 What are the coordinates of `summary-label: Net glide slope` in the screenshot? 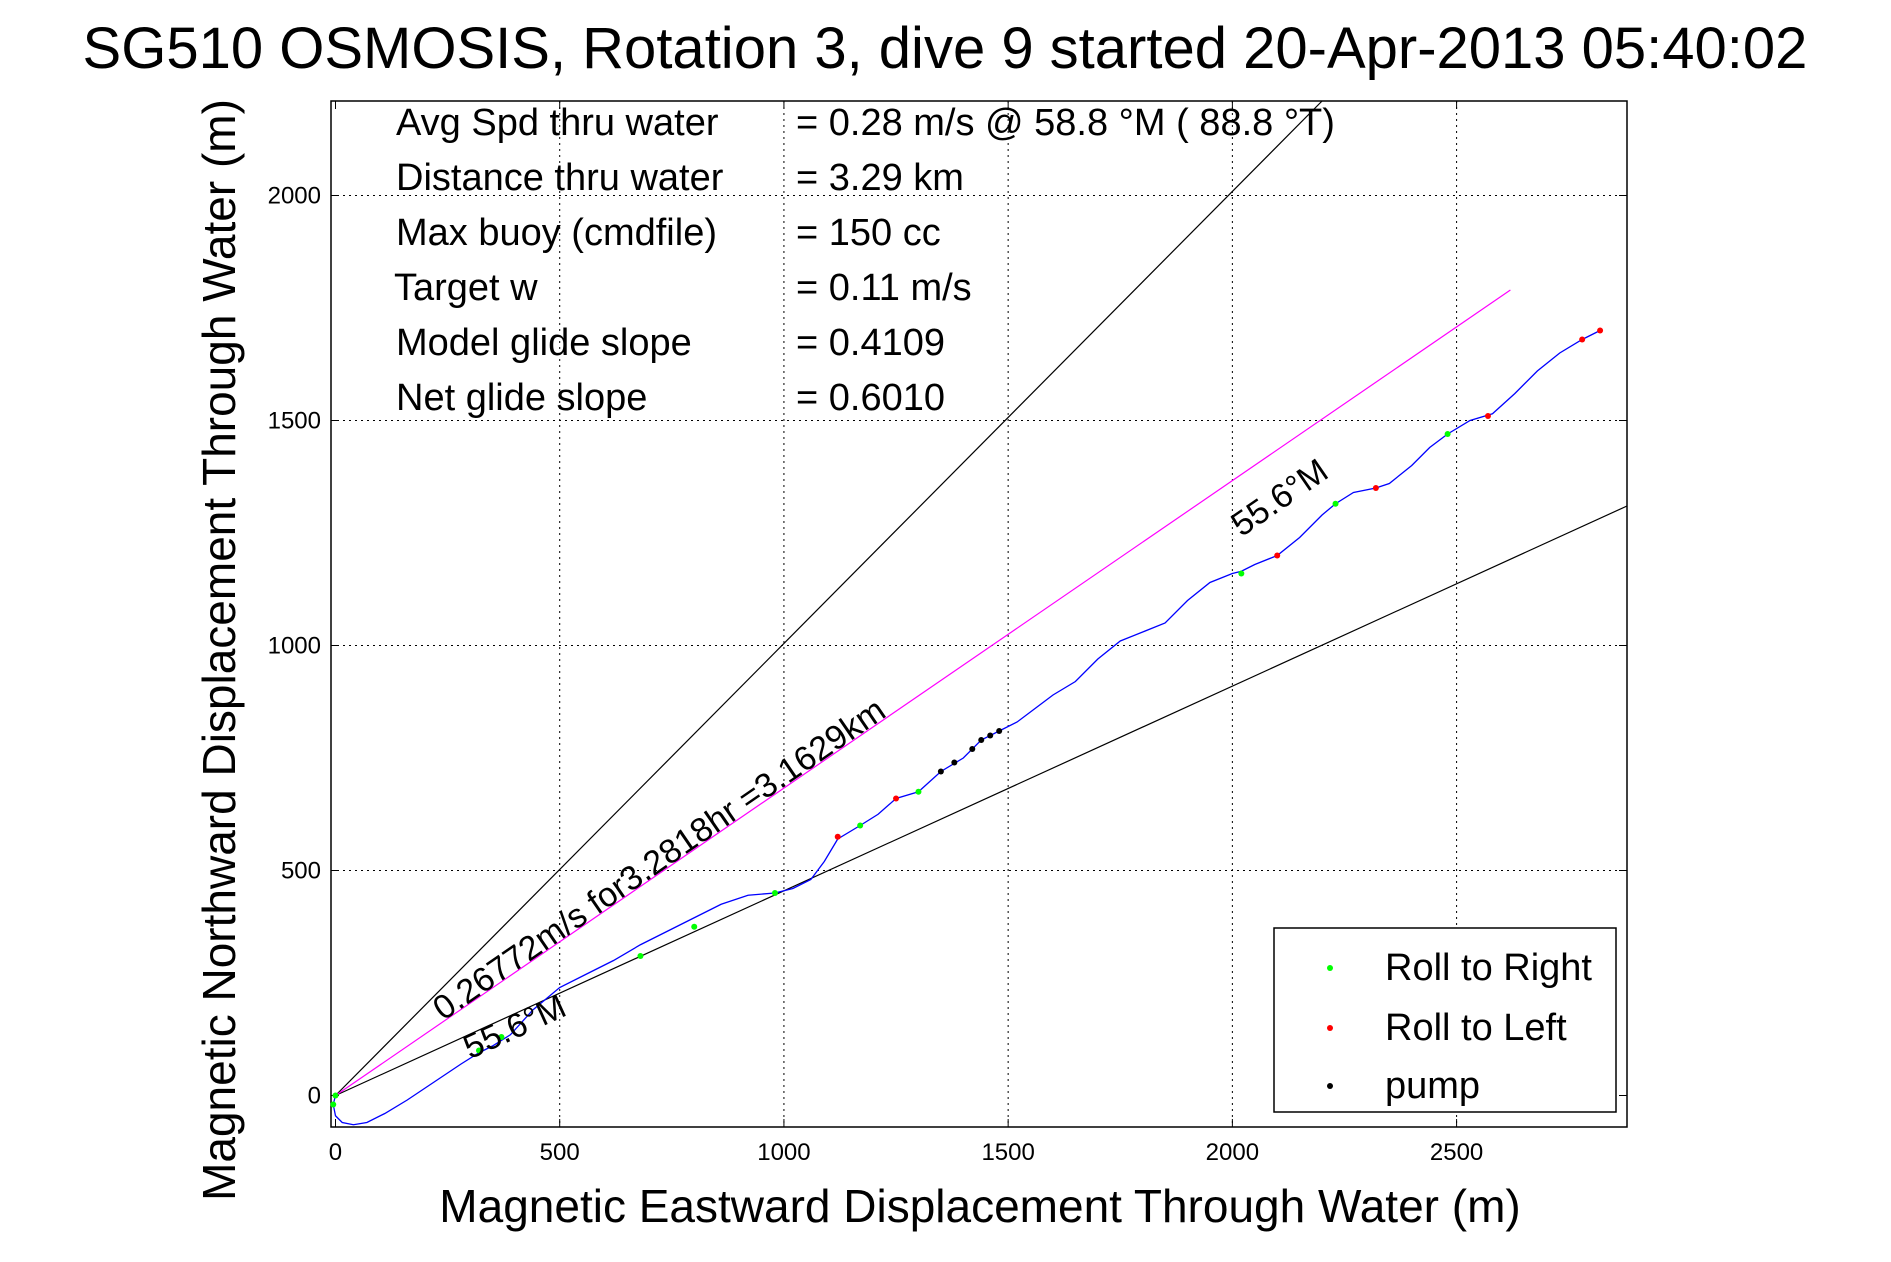 It's located at (521, 398).